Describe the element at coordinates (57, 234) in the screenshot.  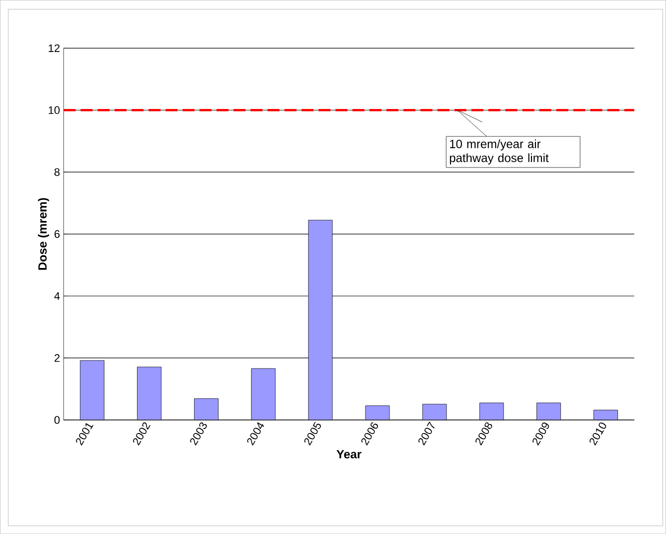
I see `y-tick-label: 6` at that location.